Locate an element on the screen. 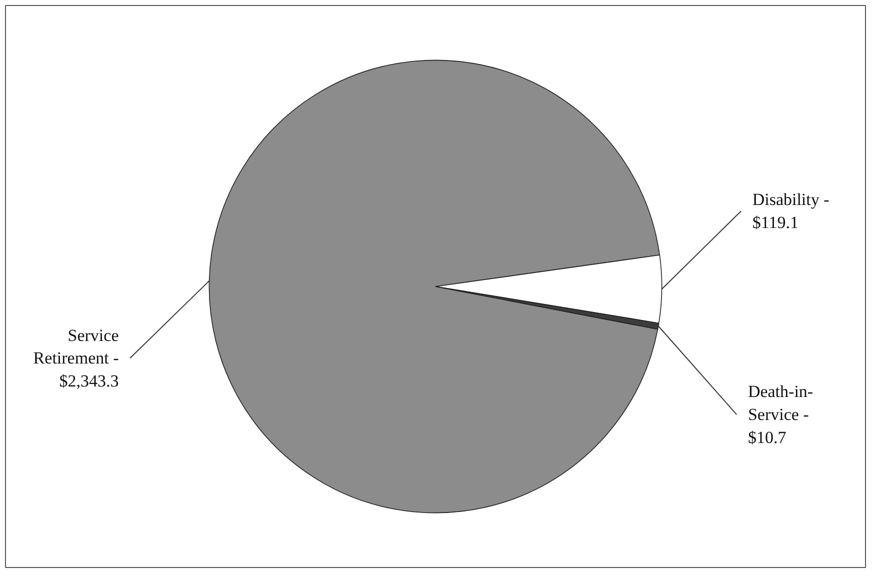  data-label: $119.1 is located at coordinates (775, 222).